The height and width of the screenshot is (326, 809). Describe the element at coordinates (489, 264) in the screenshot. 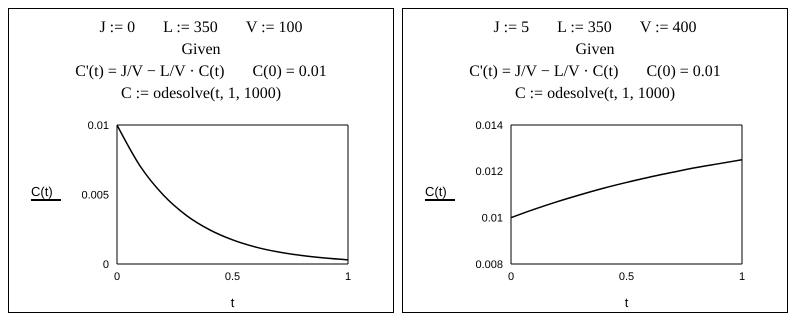

I see `y-tick-label: 0.008` at that location.